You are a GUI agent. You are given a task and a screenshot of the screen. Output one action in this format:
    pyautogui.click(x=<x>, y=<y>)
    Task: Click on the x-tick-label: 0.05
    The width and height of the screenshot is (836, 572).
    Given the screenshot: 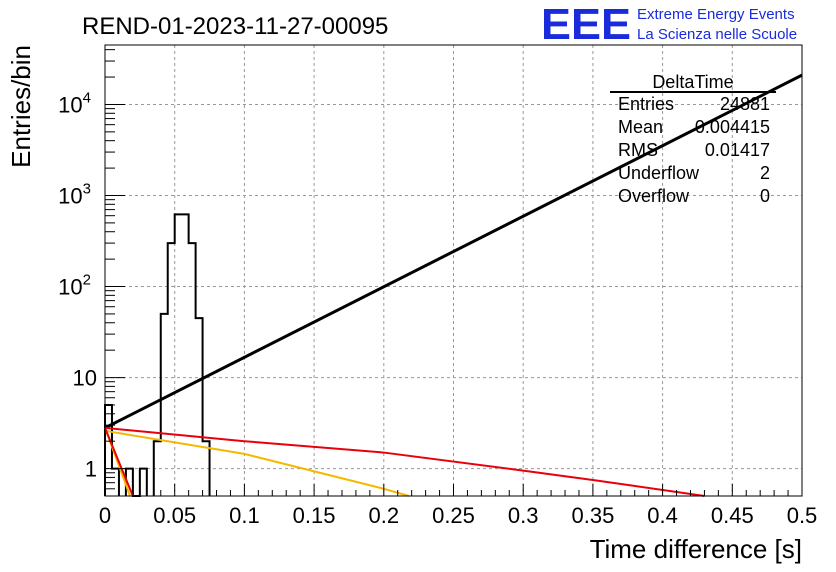 What is the action you would take?
    pyautogui.click(x=174, y=515)
    